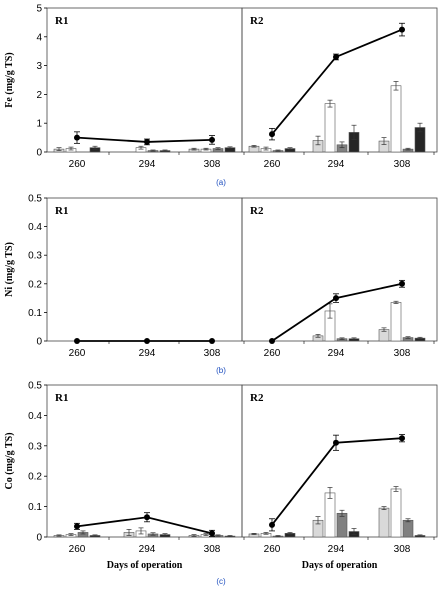  I want to click on figure-caption: (a), so click(221, 182).